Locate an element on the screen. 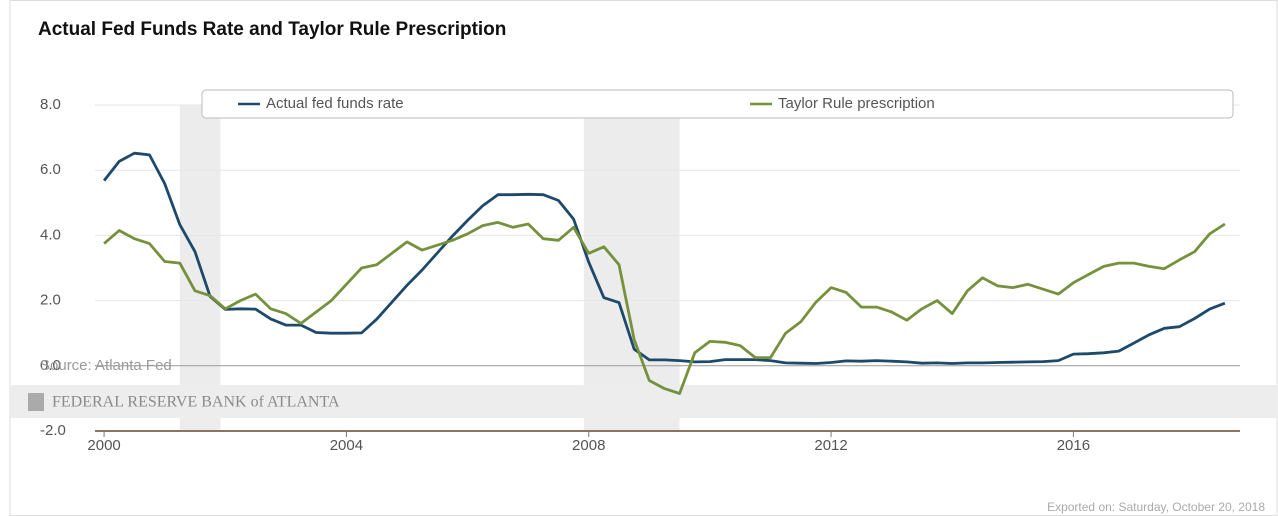 The height and width of the screenshot is (516, 1278). y-tick-label: 4.0 is located at coordinates (50, 234).